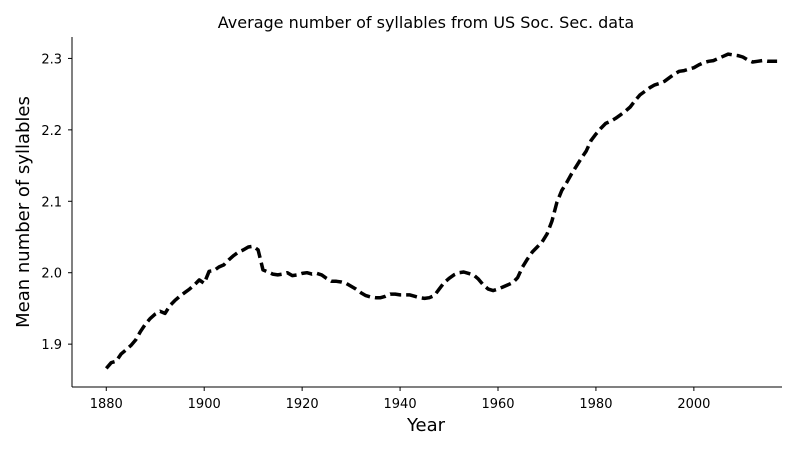  Describe the element at coordinates (51, 59) in the screenshot. I see `y-tick-label: 2.3` at that location.